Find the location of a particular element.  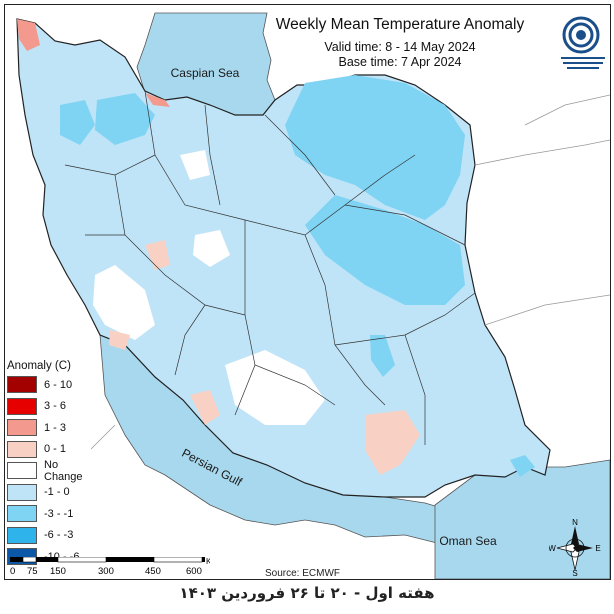

warm-patch-northwest is located at coordinates (28, 35).